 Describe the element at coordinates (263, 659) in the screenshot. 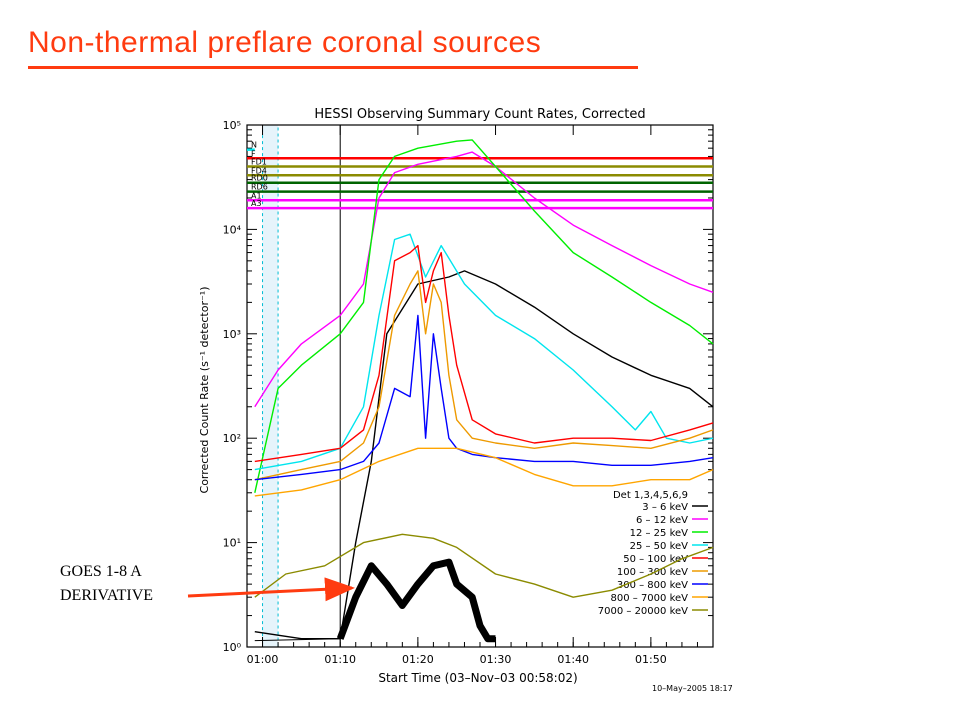

I see `x-tick-label: 01:00` at that location.